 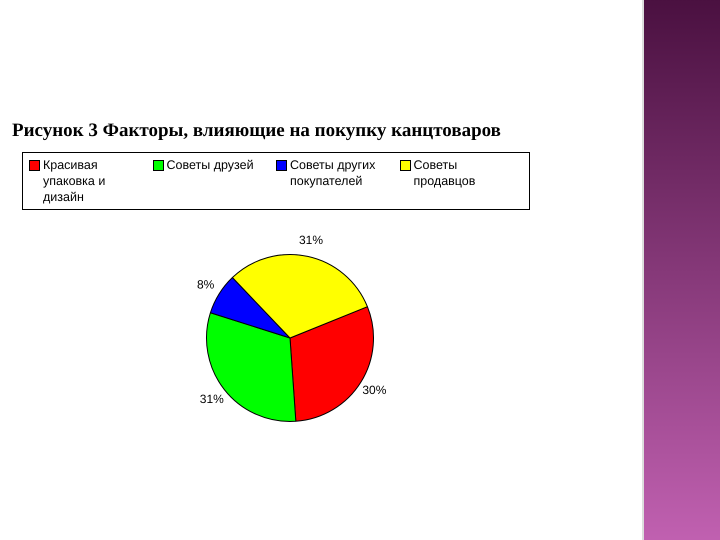 I want to click on data-label: 8%, so click(x=205, y=285).